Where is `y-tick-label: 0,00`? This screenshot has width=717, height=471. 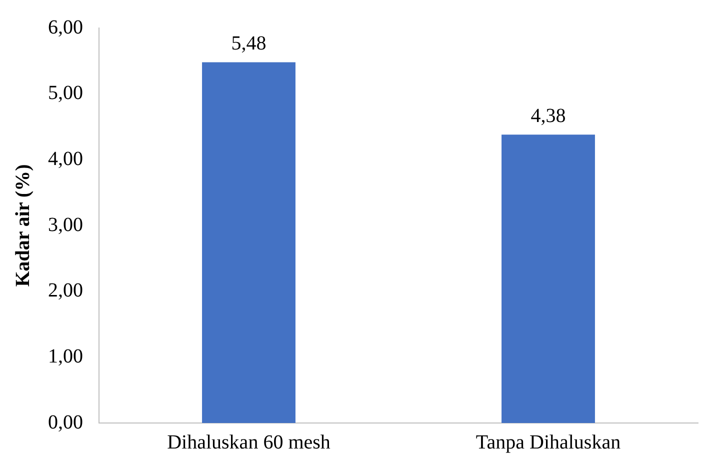
y-tick-label: 0,00 is located at coordinates (65, 422).